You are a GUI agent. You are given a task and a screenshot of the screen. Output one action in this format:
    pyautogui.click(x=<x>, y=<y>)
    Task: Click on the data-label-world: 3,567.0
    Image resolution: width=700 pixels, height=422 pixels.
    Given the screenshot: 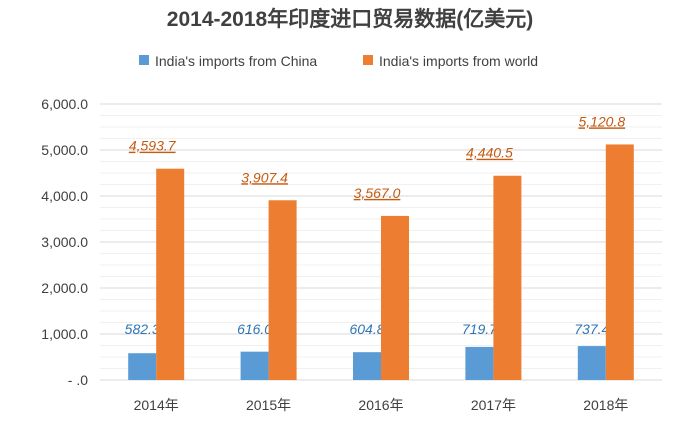 What is the action you would take?
    pyautogui.click(x=377, y=193)
    